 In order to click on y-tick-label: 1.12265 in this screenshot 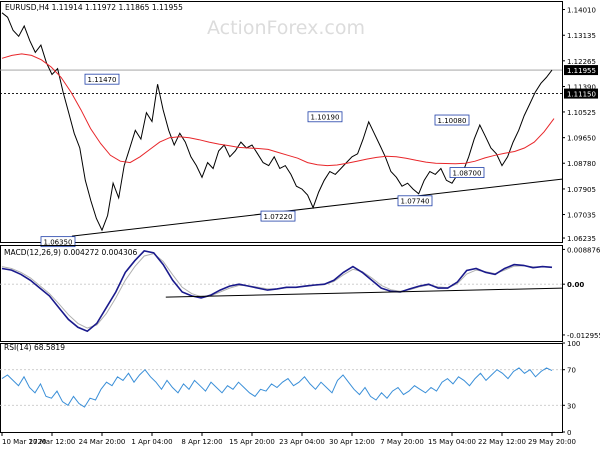, I will do `click(581, 62)`.